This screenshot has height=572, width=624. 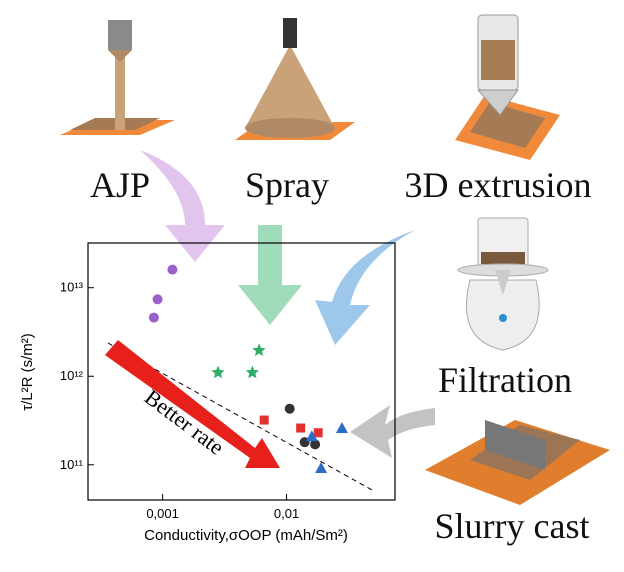 What do you see at coordinates (120, 185) in the screenshot?
I see `method-label: AJP` at bounding box center [120, 185].